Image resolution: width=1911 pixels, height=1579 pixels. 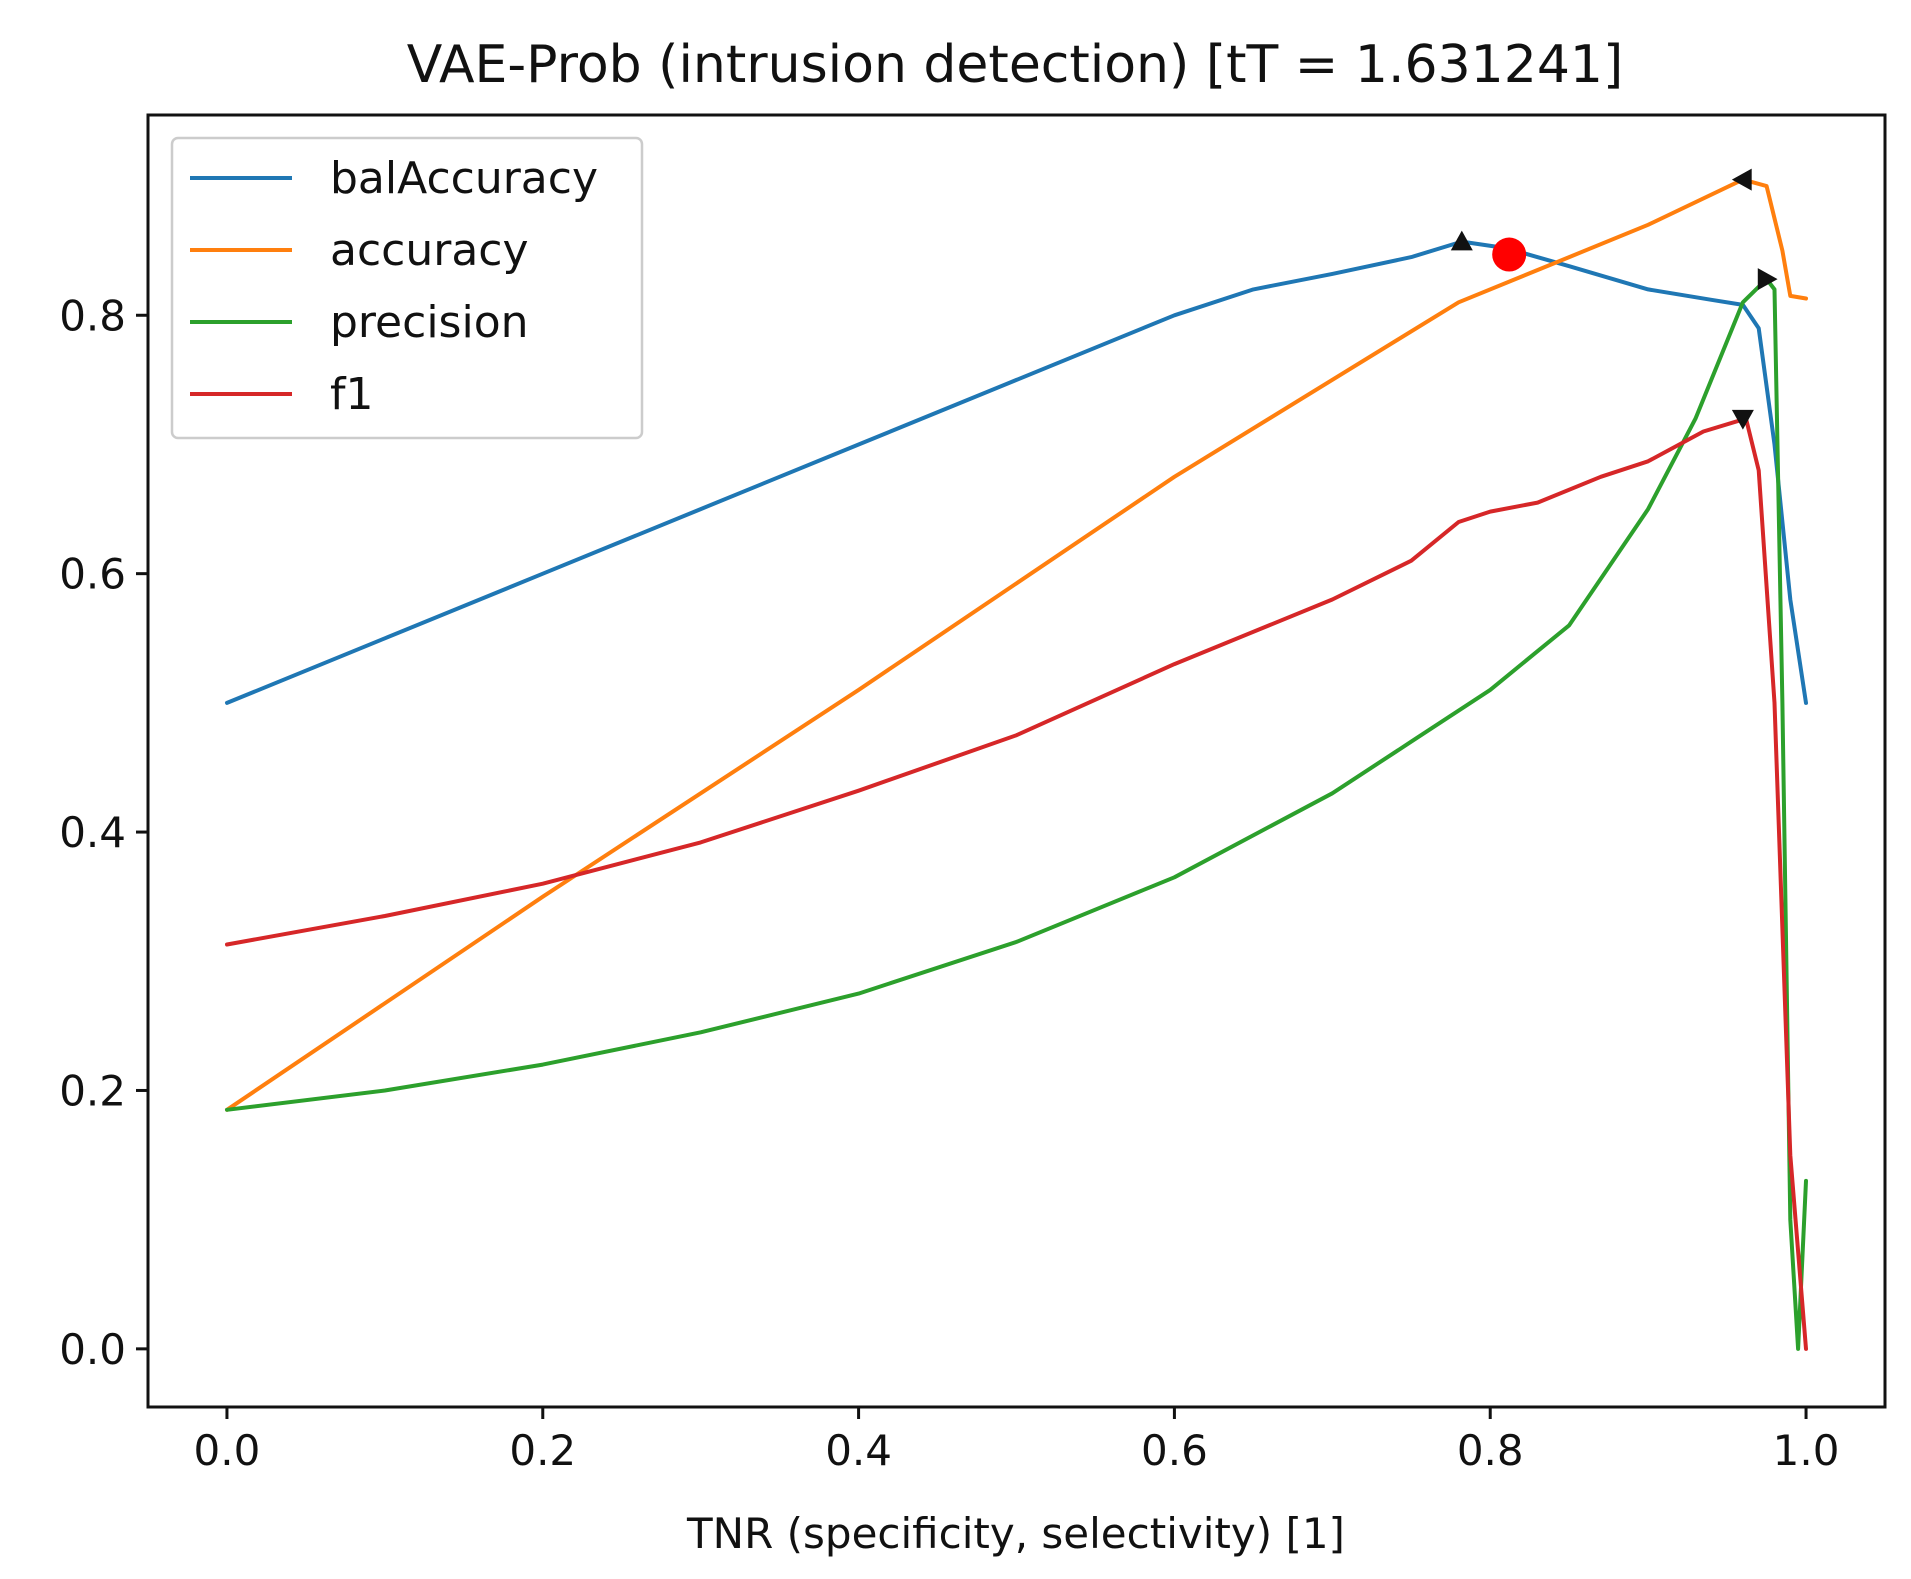 I want to click on y-tick-label: 0.8, so click(x=92, y=315).